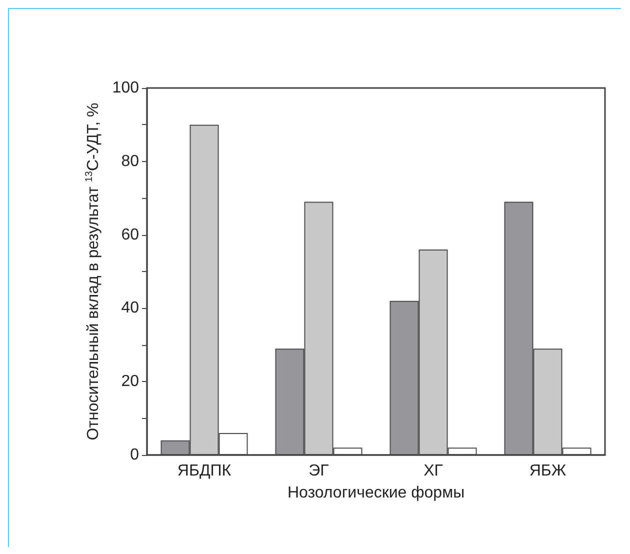  What do you see at coordinates (130, 161) in the screenshot?
I see `y-tick-label: 80` at bounding box center [130, 161].